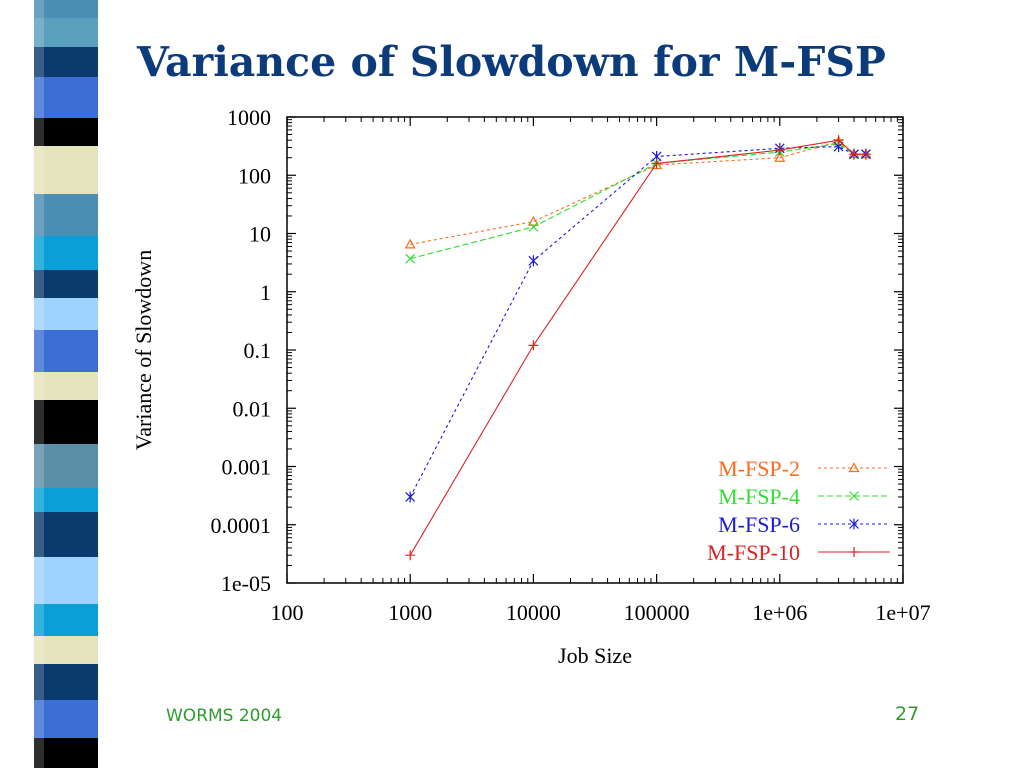 The width and height of the screenshot is (1024, 768). I want to click on legend-label: M-FSP-2, so click(759, 468).